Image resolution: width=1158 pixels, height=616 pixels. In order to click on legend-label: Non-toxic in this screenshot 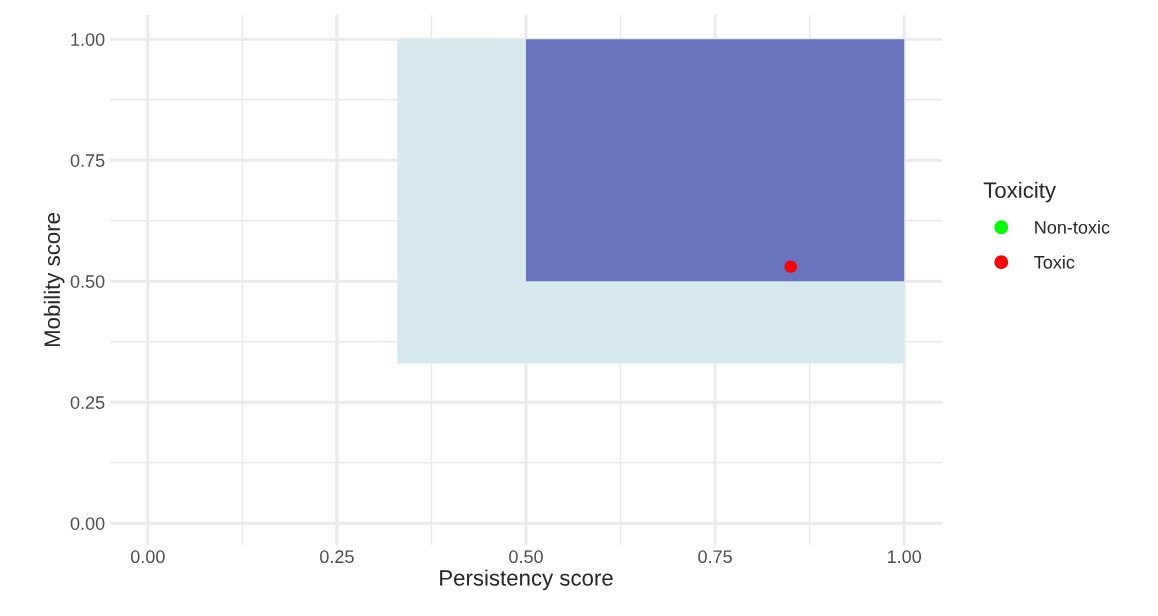, I will do `click(1072, 227)`.